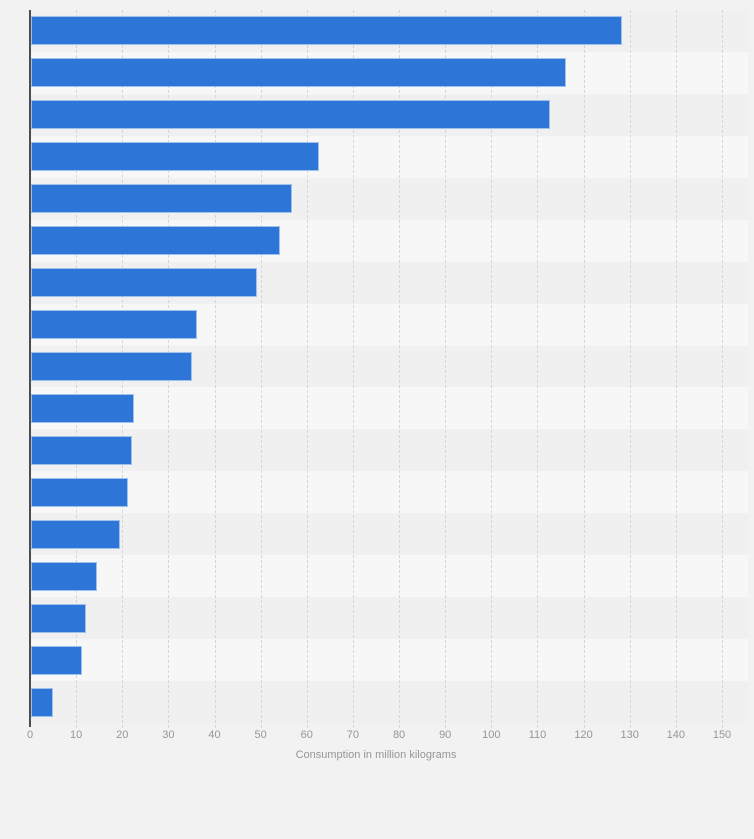  Describe the element at coordinates (537, 735) in the screenshot. I see `x-tick-label: 110` at that location.